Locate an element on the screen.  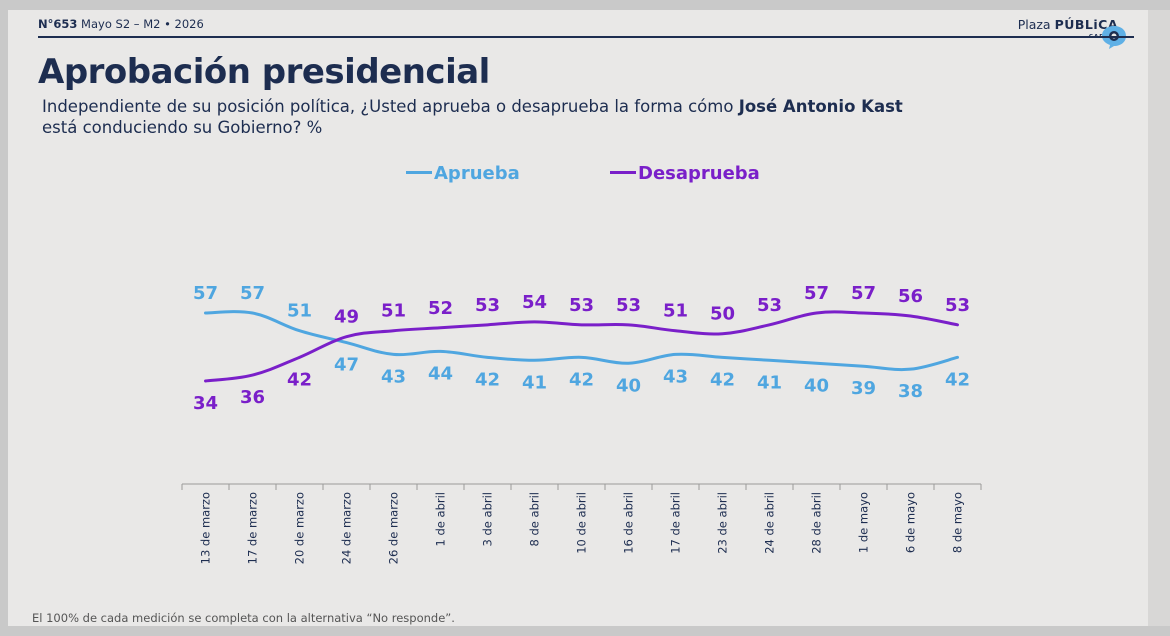
data-label-desaprueba: 49 is located at coordinates (346, 317).